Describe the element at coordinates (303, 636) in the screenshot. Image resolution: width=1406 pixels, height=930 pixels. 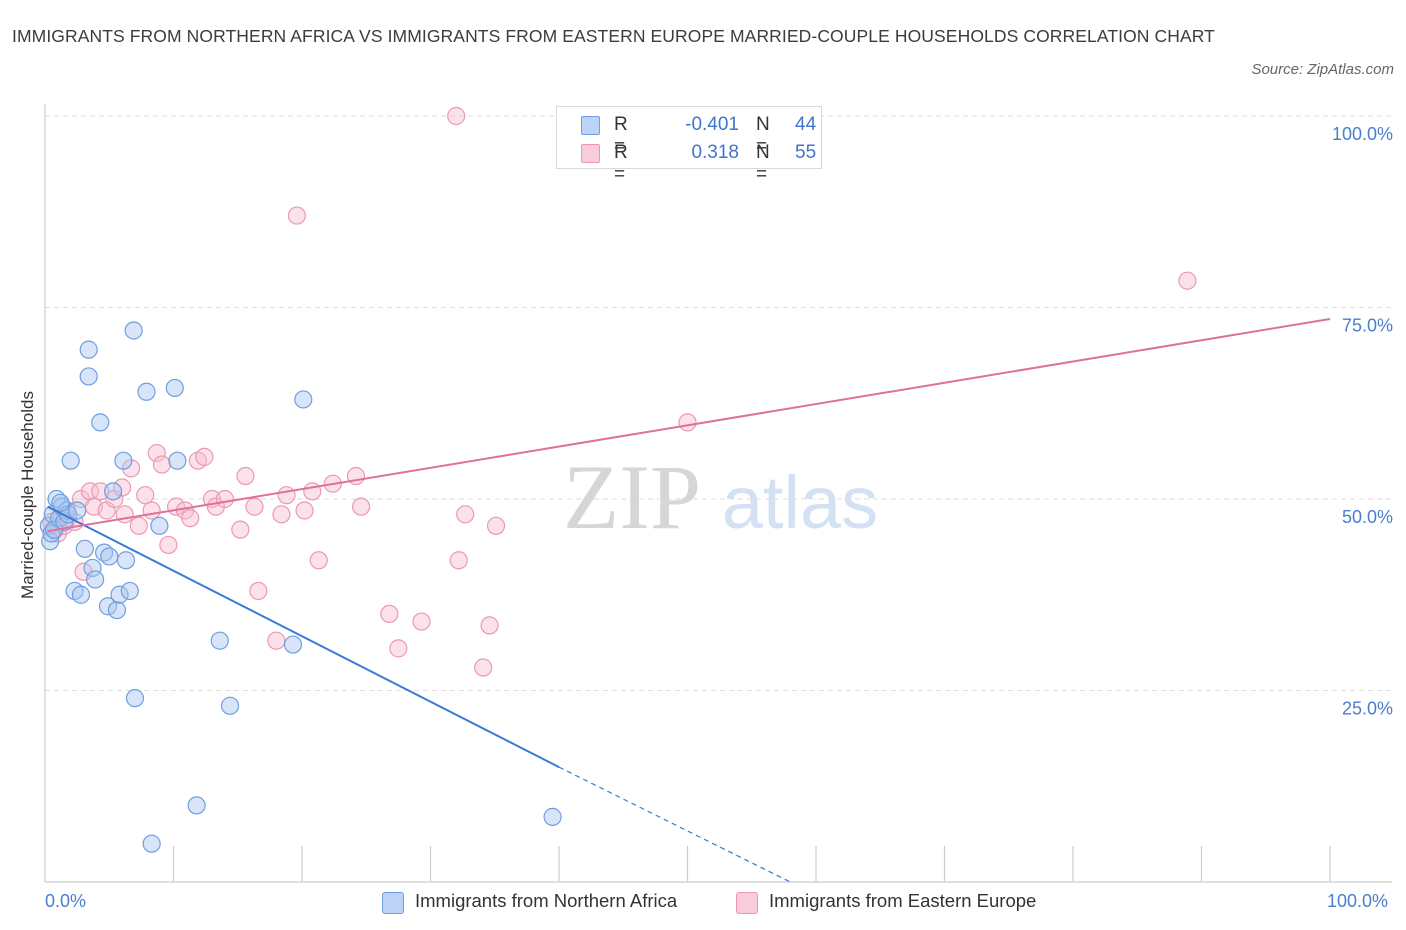
I see `trend-line-northern-africa` at that location.